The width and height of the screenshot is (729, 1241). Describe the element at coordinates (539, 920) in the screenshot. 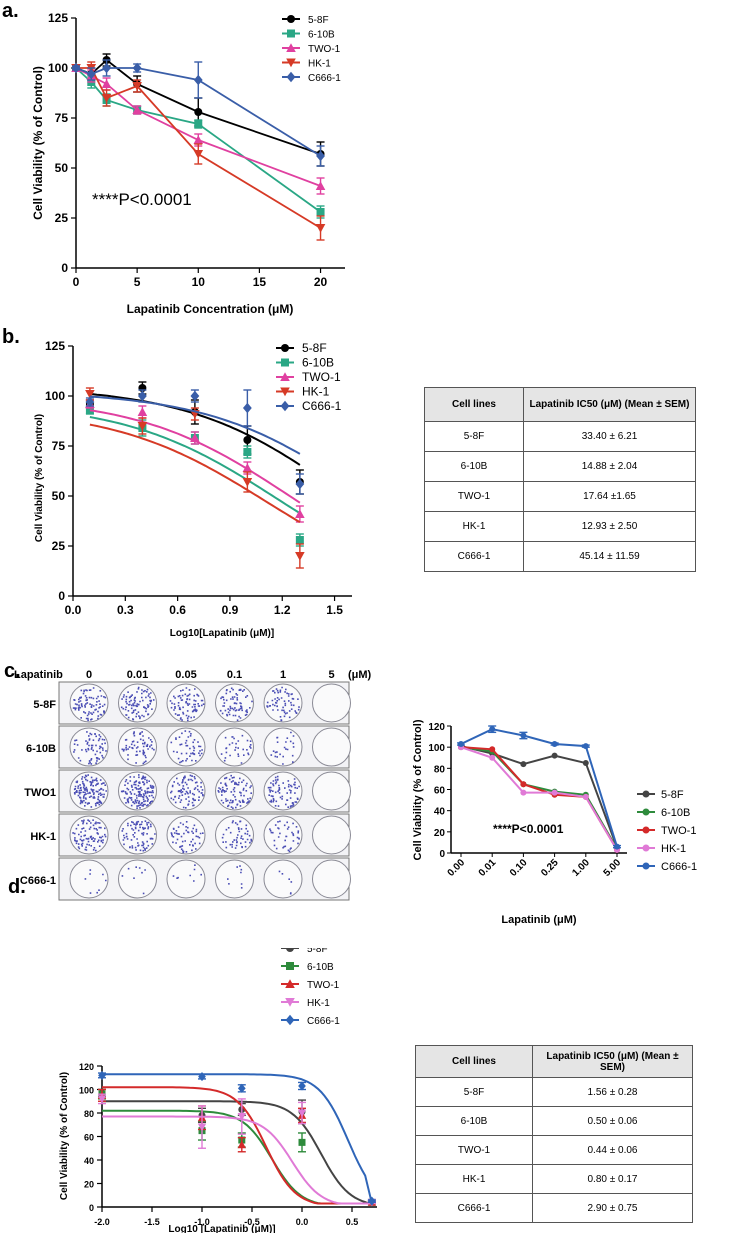

I see `x-axis-label: Lapatinib (μM)` at that location.